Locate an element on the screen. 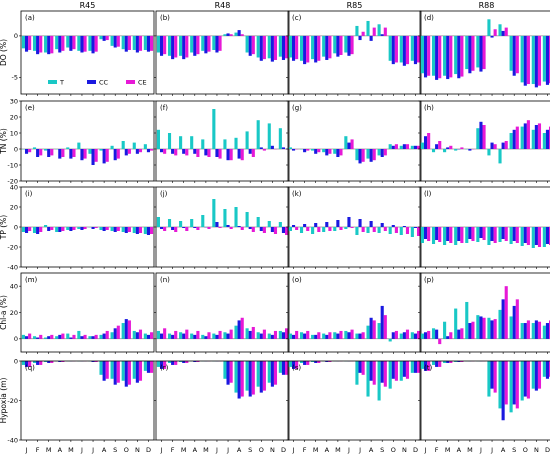  panel-label: (t) is located at coordinates (428, 368).